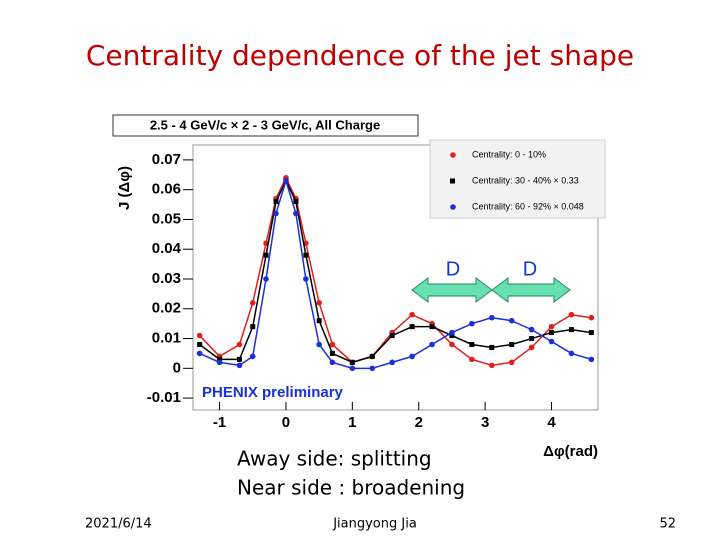  Describe the element at coordinates (166, 218) in the screenshot. I see `y-tick-label: 0.05` at that location.